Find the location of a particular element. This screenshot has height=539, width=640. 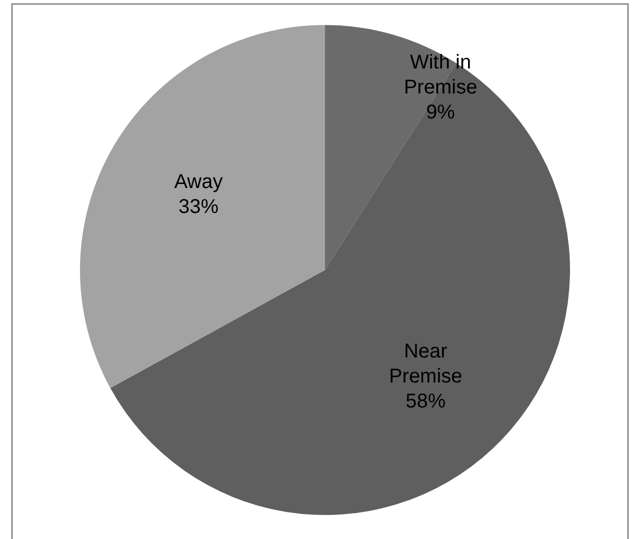

data-label: 58% is located at coordinates (426, 401).